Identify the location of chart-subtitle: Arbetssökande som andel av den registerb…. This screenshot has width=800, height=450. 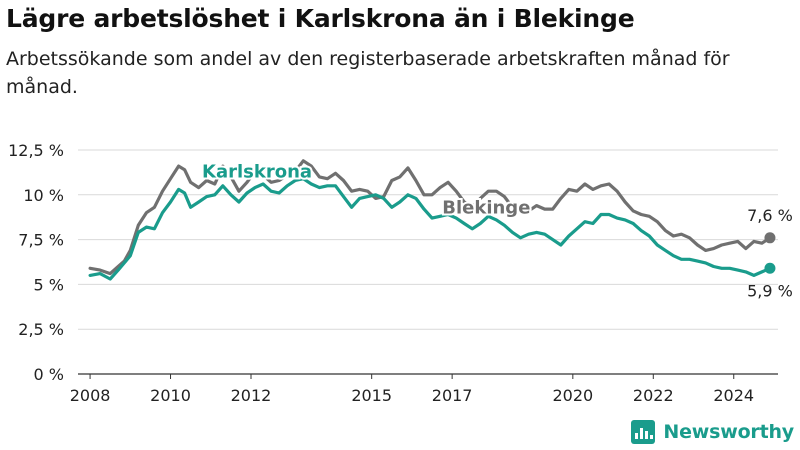
(368, 73).